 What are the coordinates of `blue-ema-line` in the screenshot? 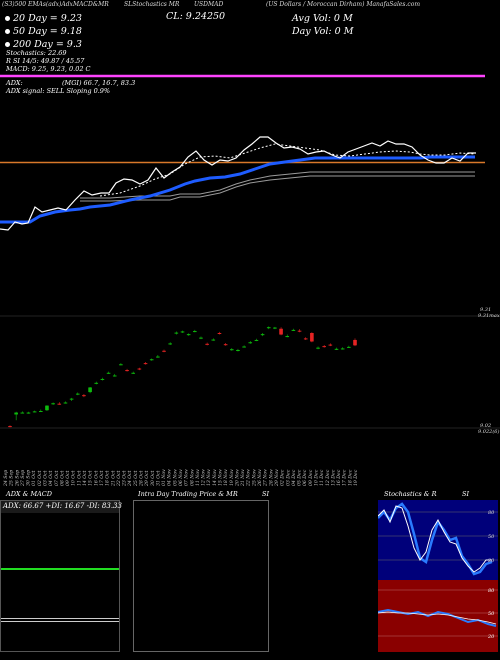 It's located at (237, 189).